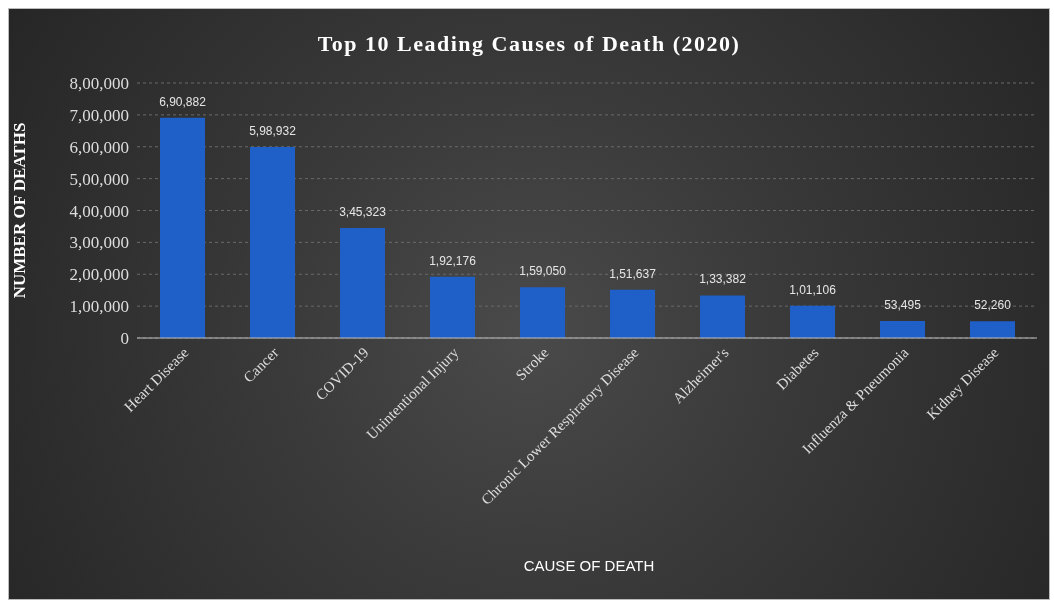  What do you see at coordinates (543, 271) in the screenshot?
I see `data-label: 1,59,050` at bounding box center [543, 271].